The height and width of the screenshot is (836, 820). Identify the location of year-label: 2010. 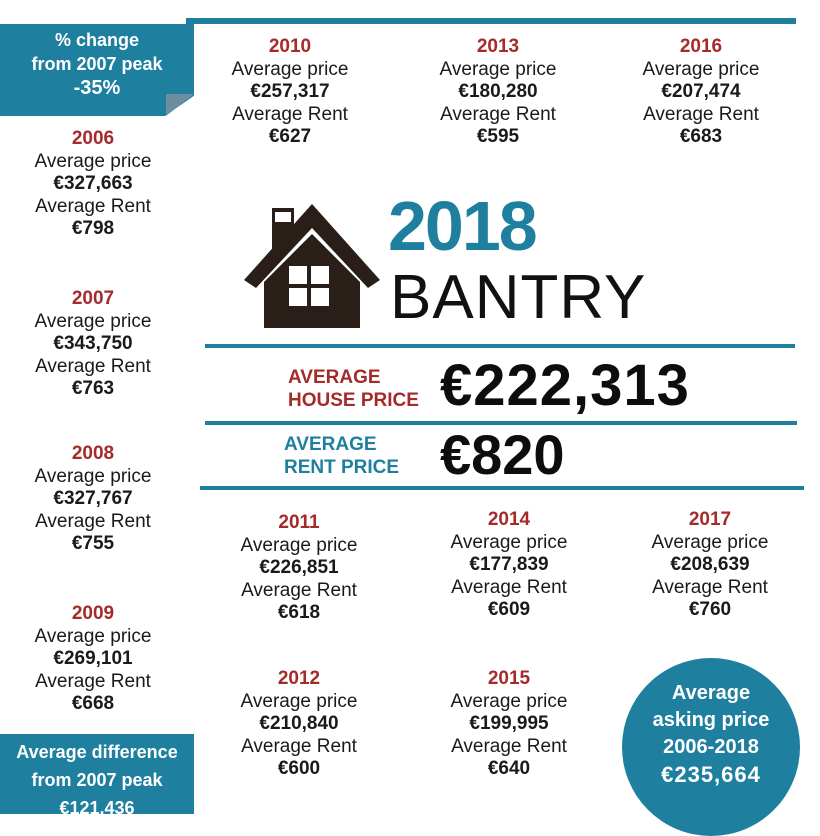
(290, 46).